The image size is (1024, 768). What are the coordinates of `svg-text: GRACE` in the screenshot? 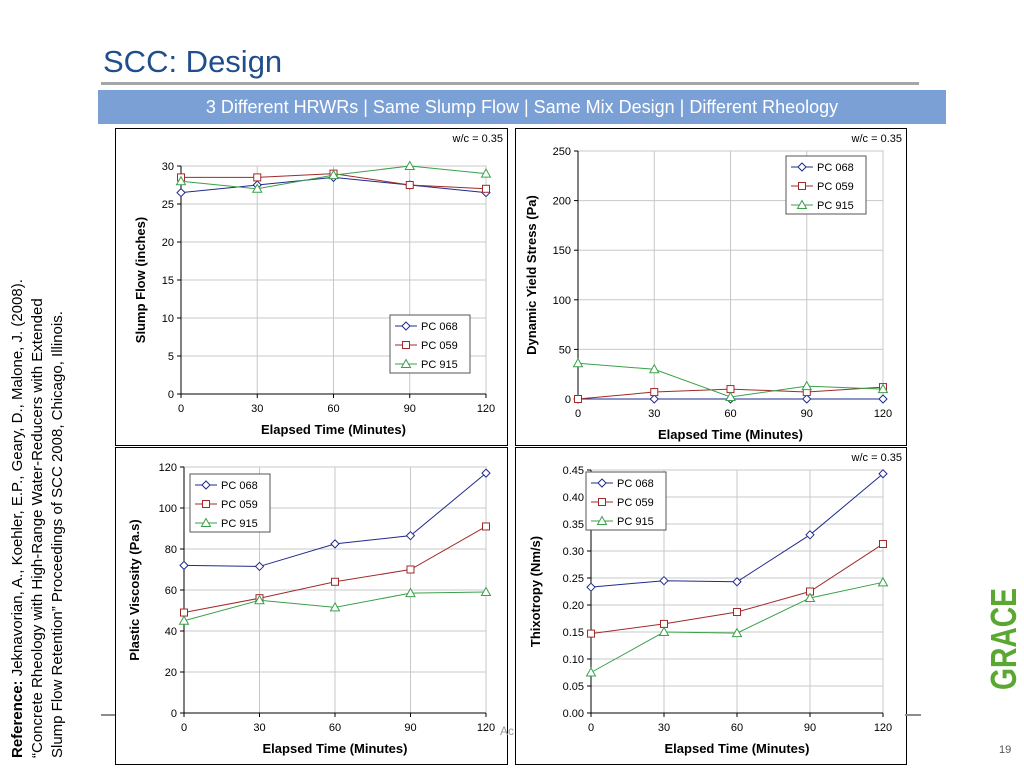 It's located at (1004, 639).